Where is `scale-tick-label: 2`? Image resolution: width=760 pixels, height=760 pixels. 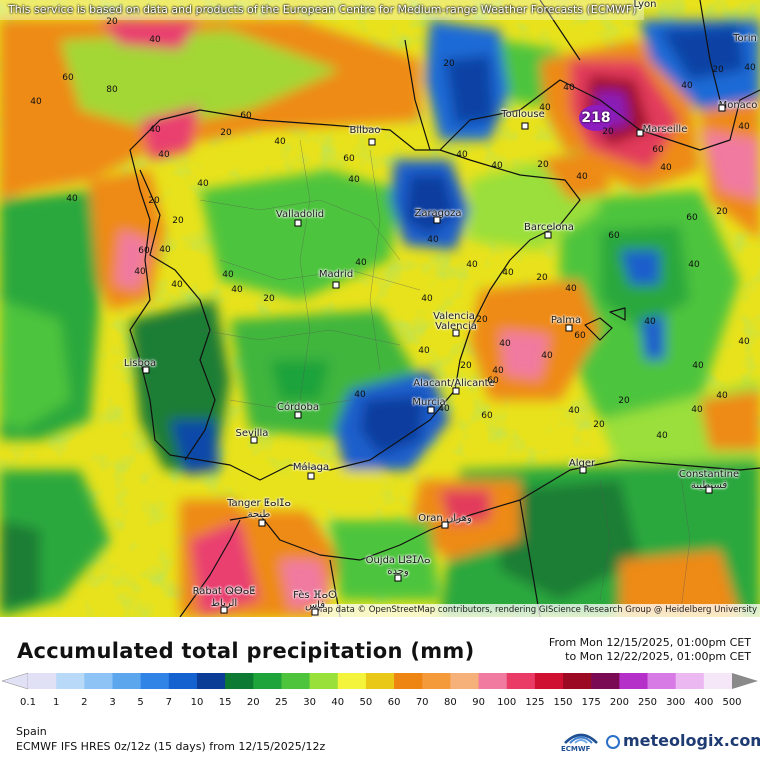
scale-tick-label: 2 is located at coordinates (84, 702).